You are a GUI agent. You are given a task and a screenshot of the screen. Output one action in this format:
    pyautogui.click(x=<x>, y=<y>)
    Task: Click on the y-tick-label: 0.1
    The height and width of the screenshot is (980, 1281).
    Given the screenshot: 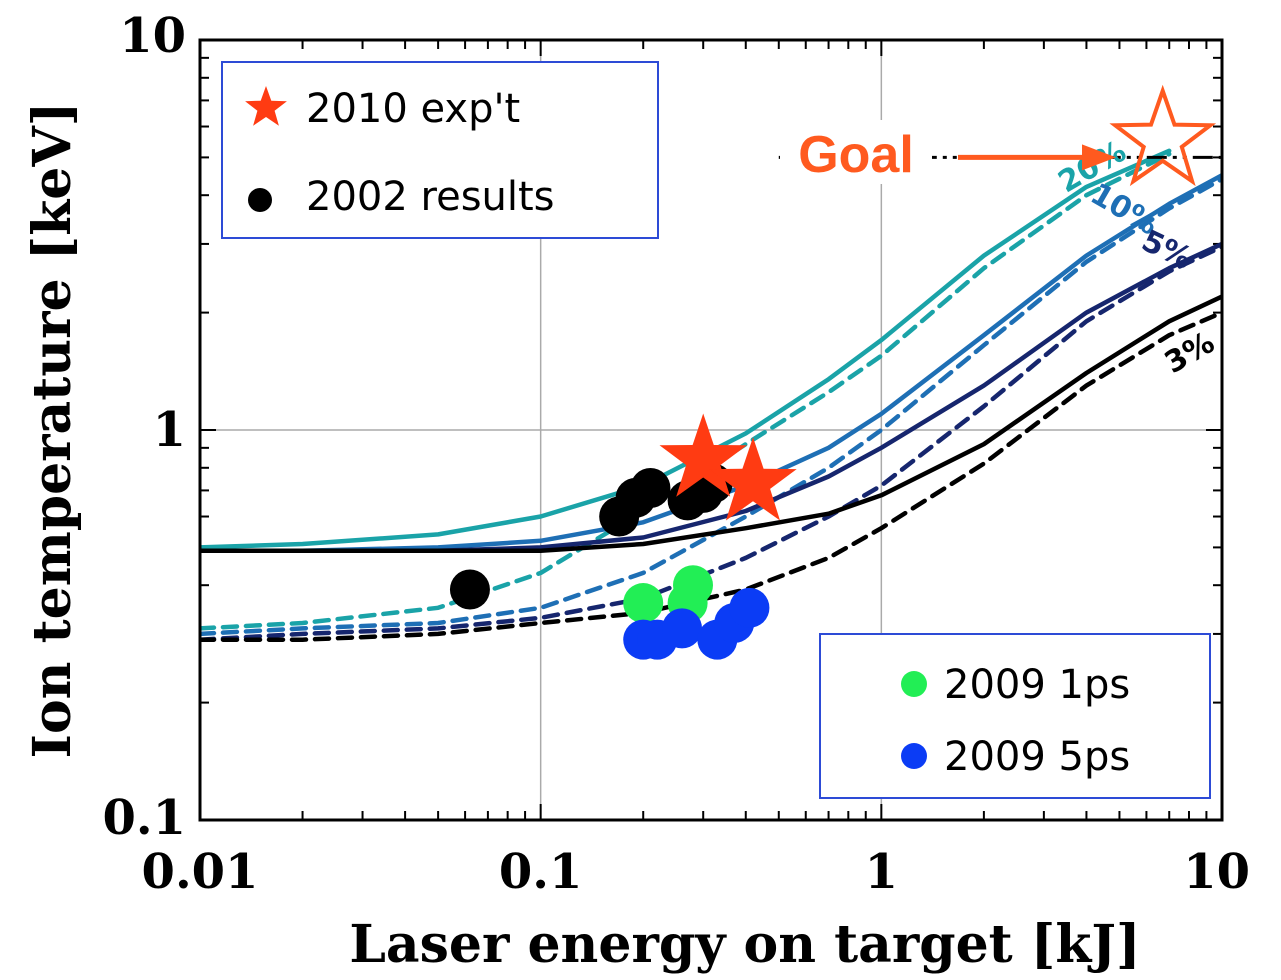 What is the action you would take?
    pyautogui.click(x=144, y=818)
    